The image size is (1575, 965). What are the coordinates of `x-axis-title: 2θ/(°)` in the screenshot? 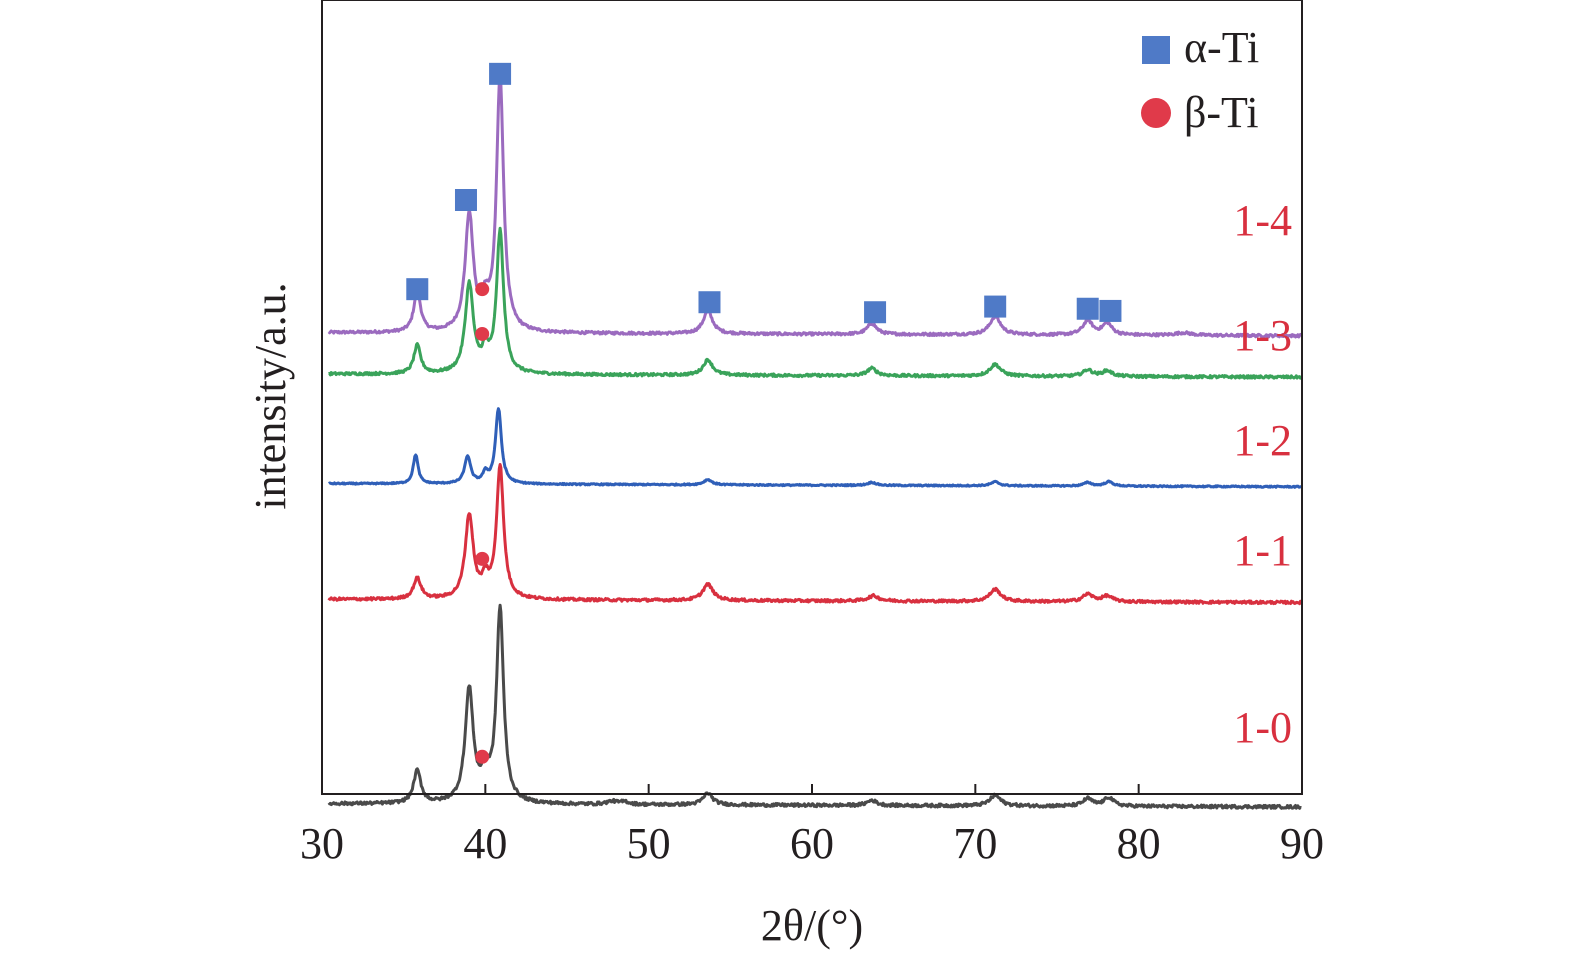 It's located at (812, 925).